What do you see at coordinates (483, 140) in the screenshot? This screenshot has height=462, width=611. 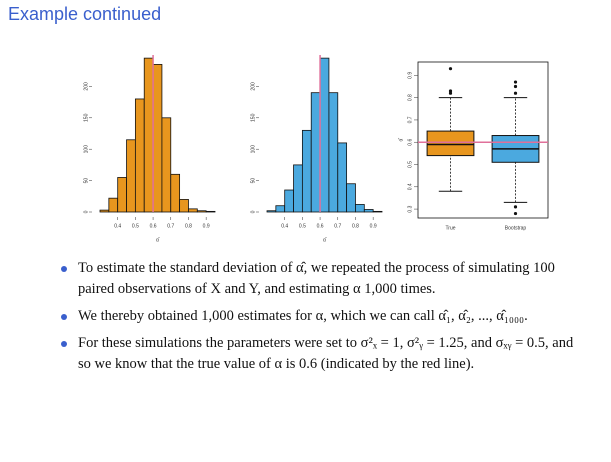 I see `plot-frame` at bounding box center [483, 140].